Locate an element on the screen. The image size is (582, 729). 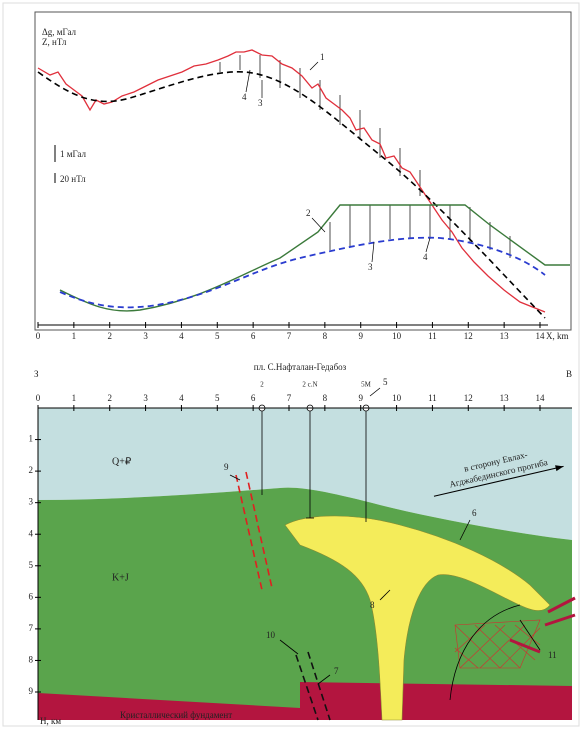
callout: 10 is located at coordinates (271, 635).